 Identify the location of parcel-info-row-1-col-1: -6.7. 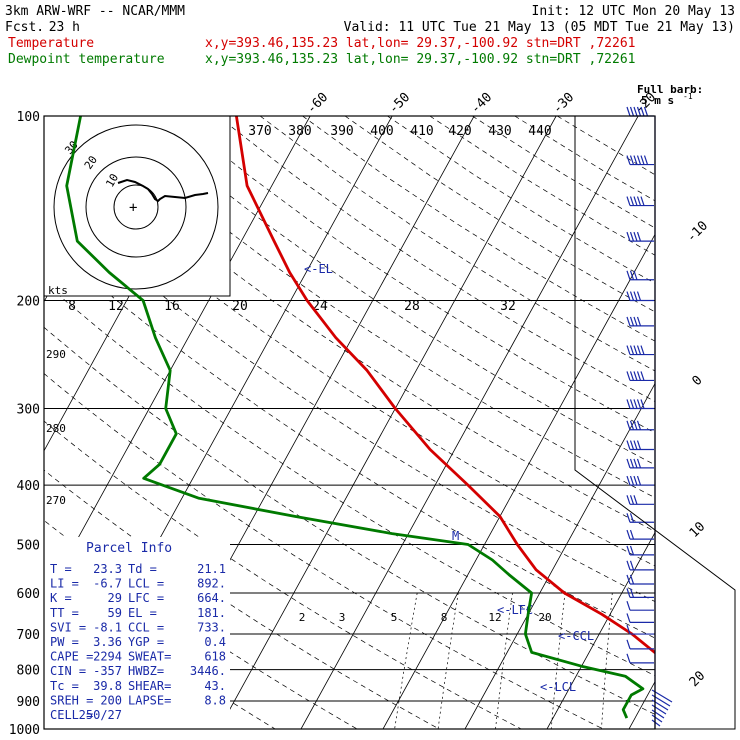
(107, 584).